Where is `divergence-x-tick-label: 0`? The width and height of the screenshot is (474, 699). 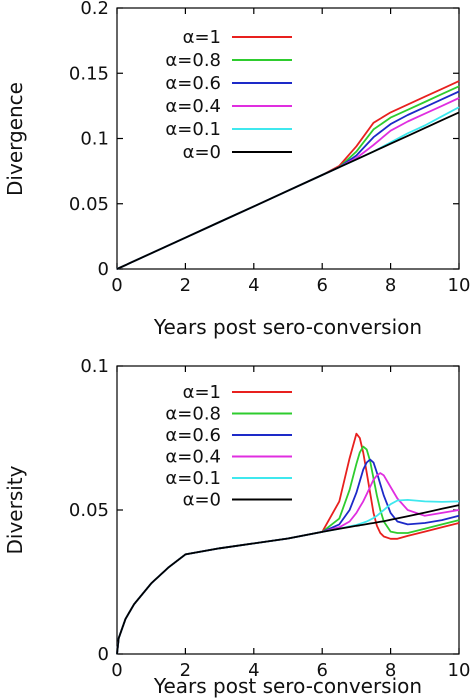 divergence-x-tick-label: 0 is located at coordinates (116, 285).